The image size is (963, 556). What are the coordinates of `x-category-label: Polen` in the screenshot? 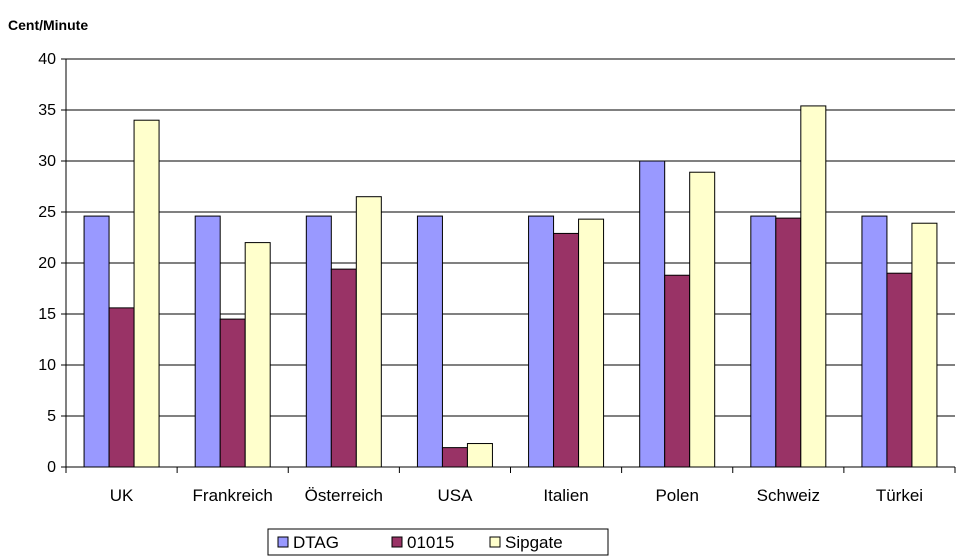 It's located at (676, 495).